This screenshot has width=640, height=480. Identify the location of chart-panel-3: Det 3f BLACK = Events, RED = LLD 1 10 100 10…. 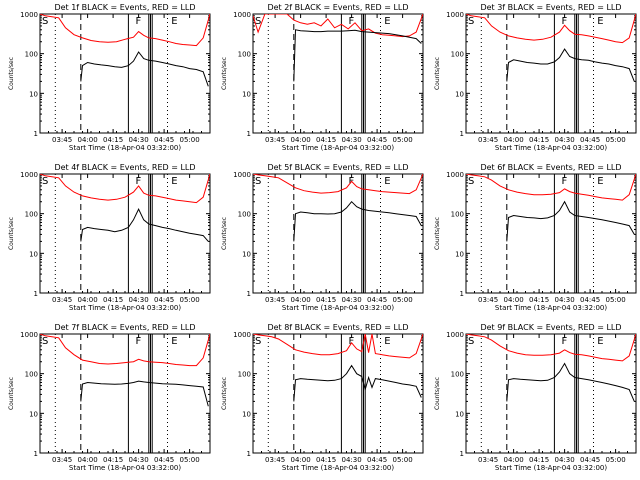
(535, 77).